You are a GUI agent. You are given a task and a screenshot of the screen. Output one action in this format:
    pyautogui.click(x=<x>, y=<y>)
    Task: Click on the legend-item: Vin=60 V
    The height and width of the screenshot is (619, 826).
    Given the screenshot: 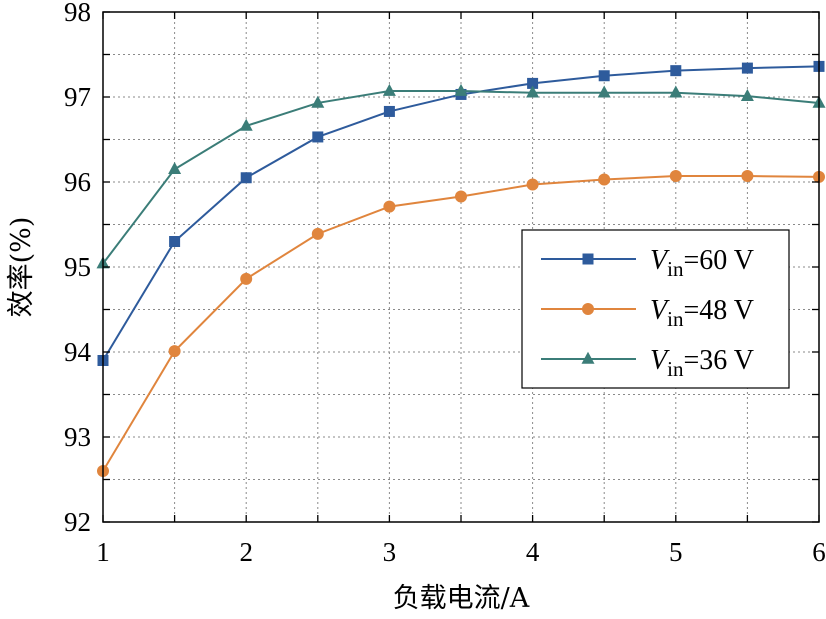 What is the action you would take?
    pyautogui.click(x=647, y=263)
    